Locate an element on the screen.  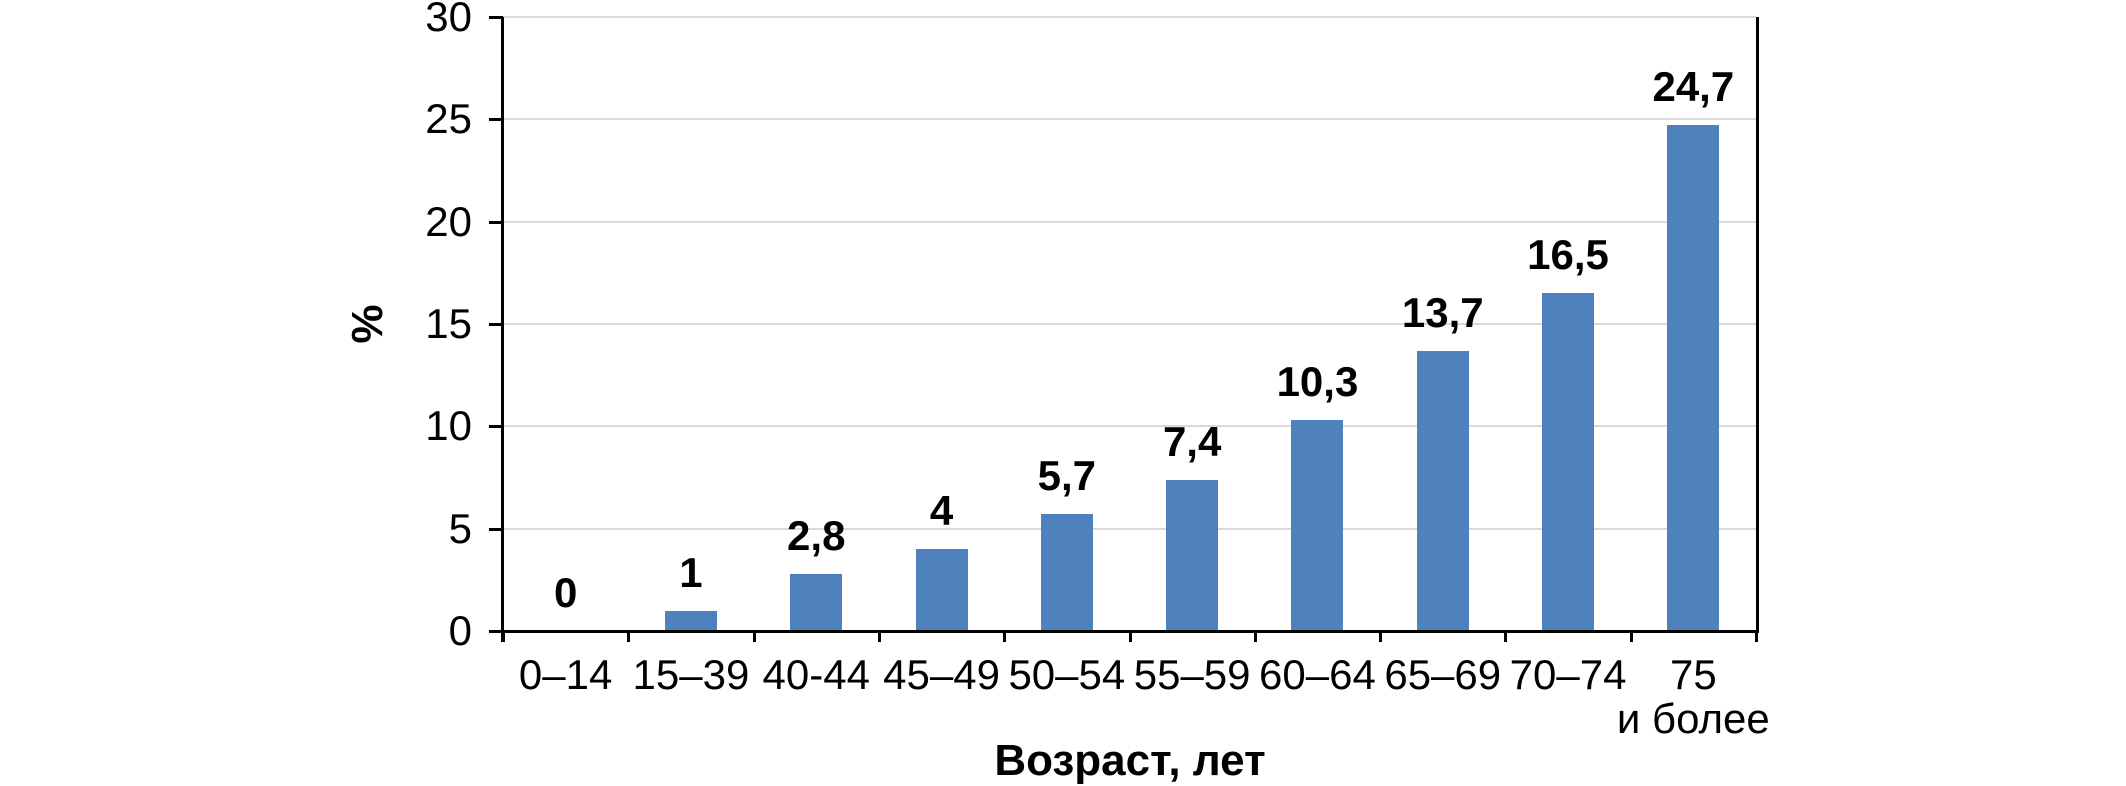
bar-value-label: 0 is located at coordinates (565, 592).